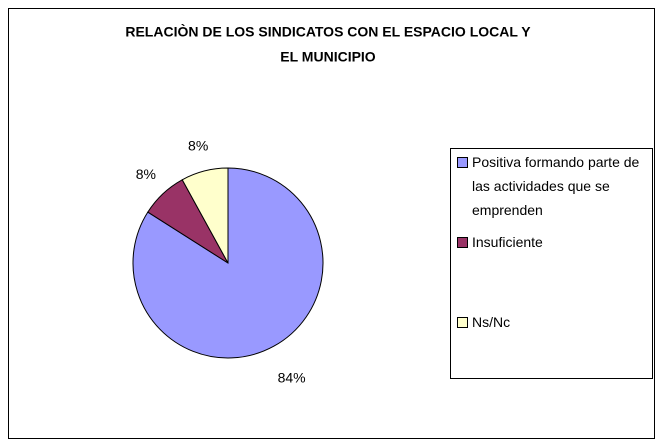 This screenshot has width=655, height=439. What do you see at coordinates (507, 242) in the screenshot?
I see `legend-label: Insuficiente` at bounding box center [507, 242].